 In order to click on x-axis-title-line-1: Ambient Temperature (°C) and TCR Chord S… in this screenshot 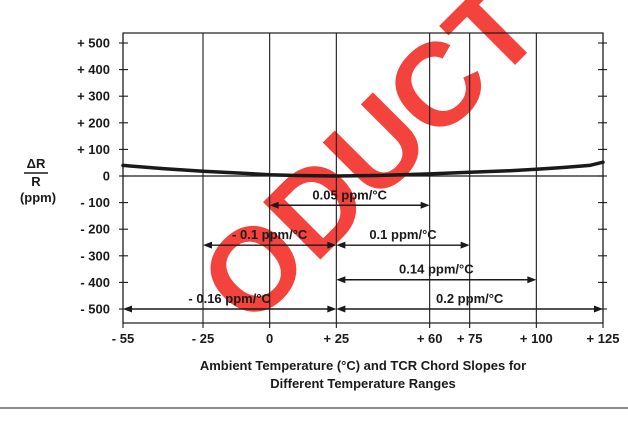, I will do `click(363, 365)`.